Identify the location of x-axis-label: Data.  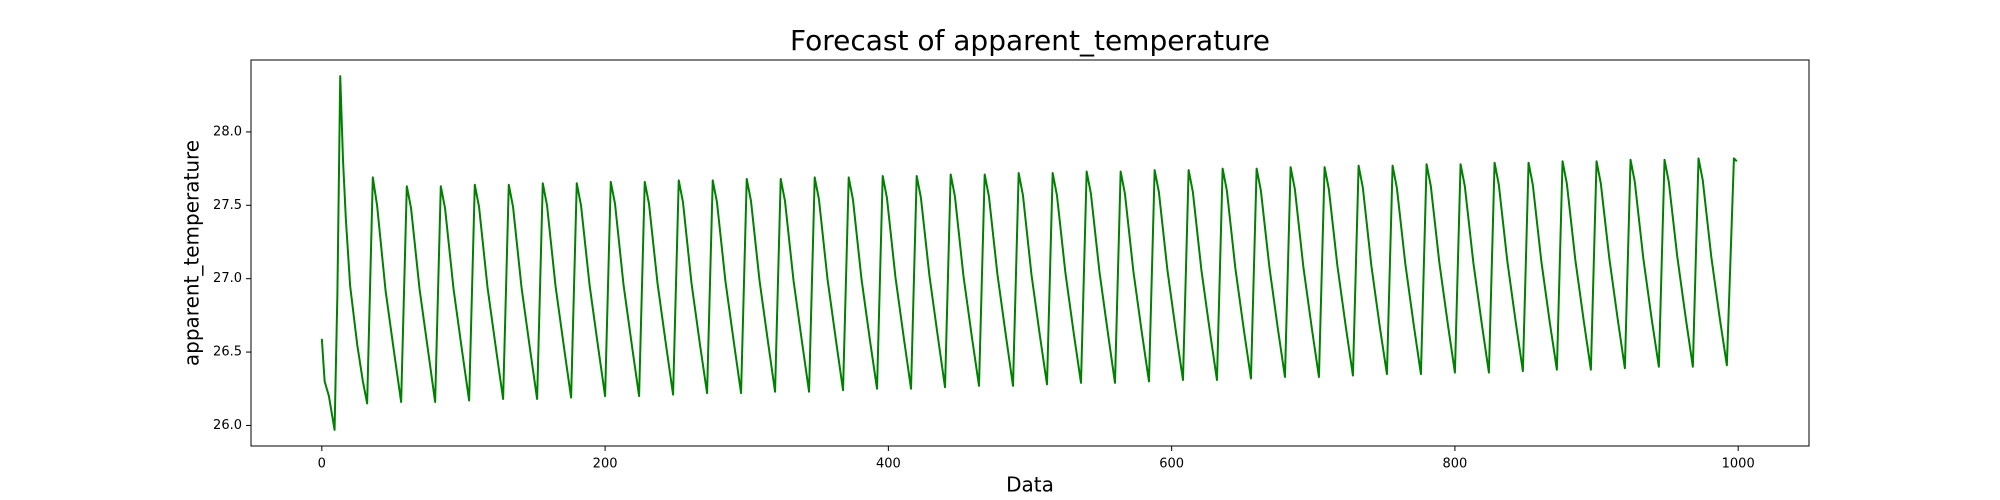
(1030, 485).